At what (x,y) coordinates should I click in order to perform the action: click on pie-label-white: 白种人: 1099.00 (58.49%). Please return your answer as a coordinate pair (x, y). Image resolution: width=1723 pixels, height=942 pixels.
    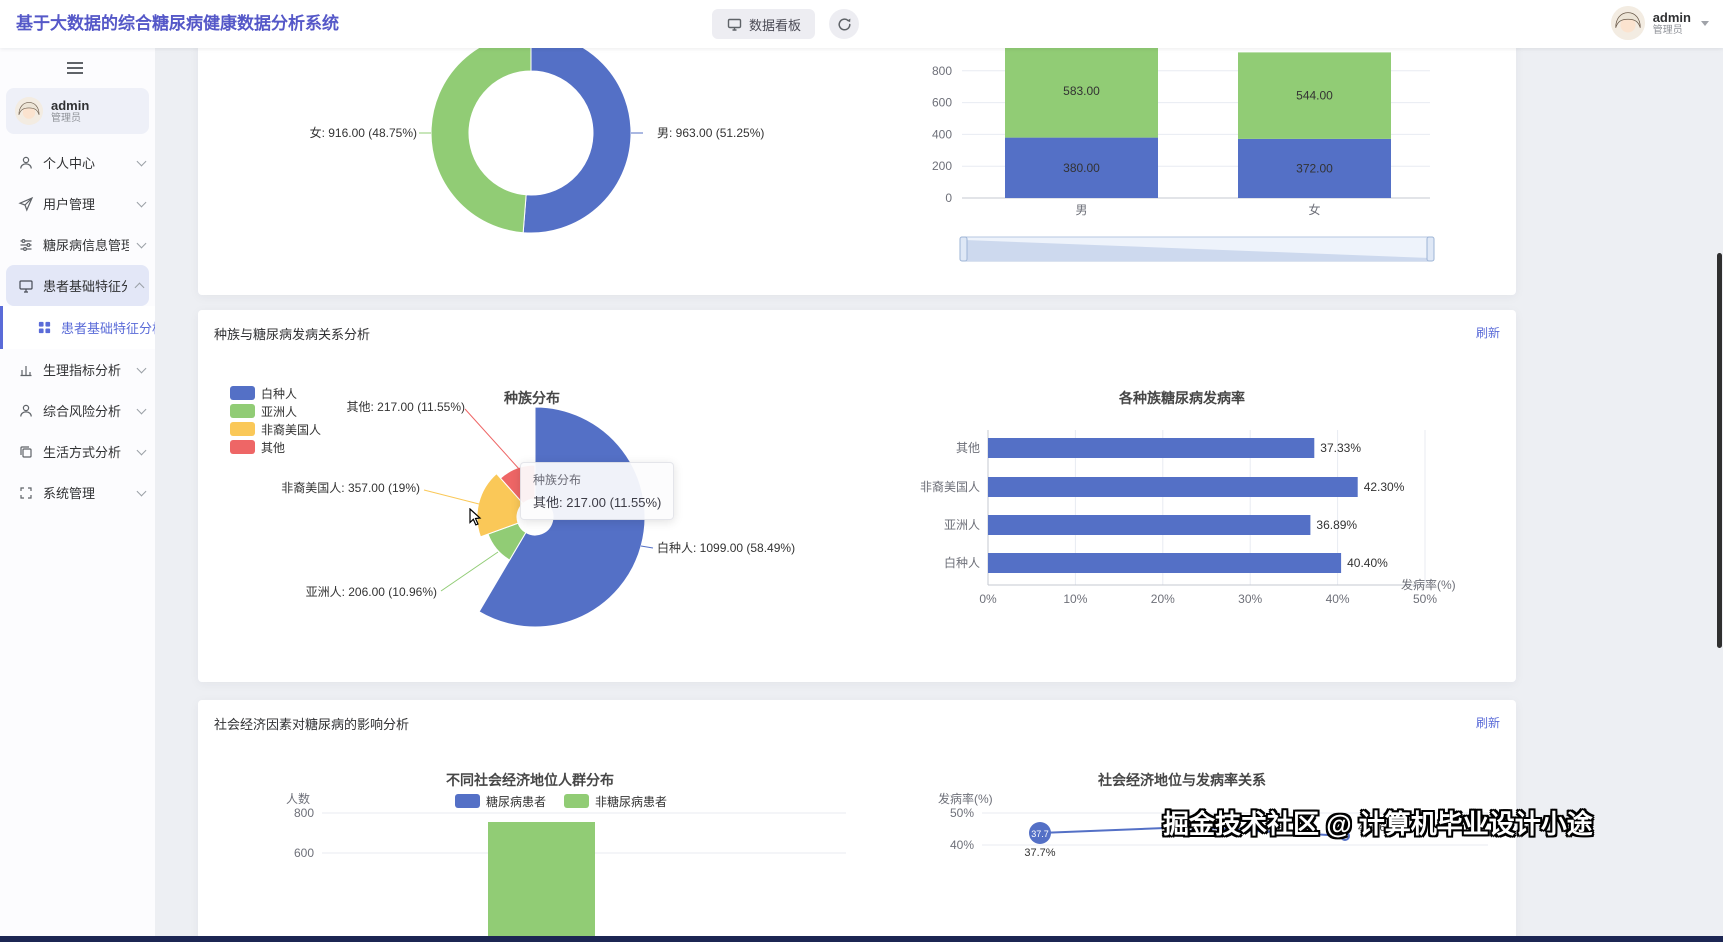
    Looking at the image, I should click on (726, 548).